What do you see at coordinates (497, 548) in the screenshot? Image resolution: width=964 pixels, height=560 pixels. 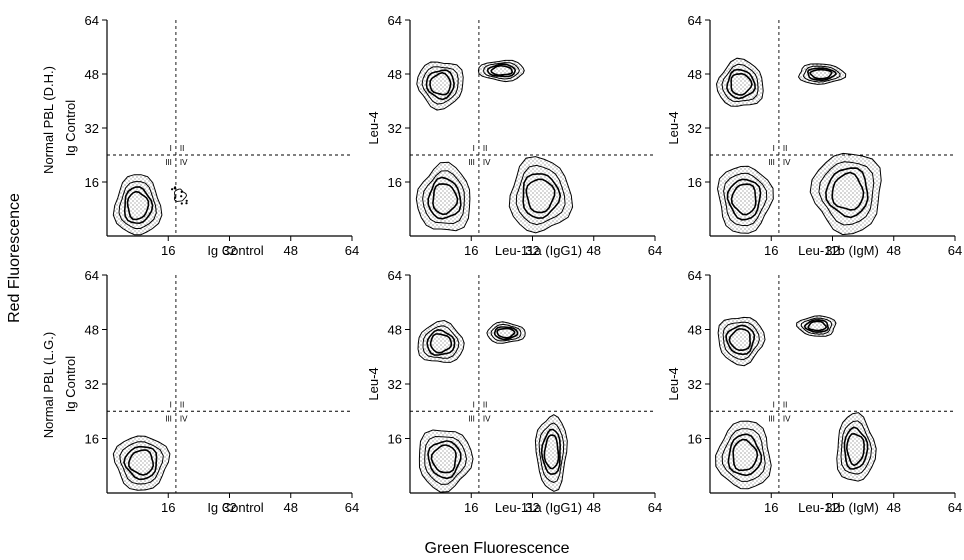 I see `x-axis-title: Green Fluorescence` at bounding box center [497, 548].